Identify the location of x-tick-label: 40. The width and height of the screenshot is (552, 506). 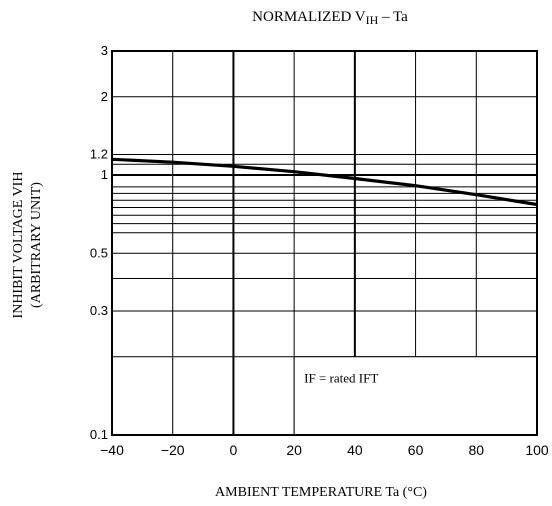
(355, 450).